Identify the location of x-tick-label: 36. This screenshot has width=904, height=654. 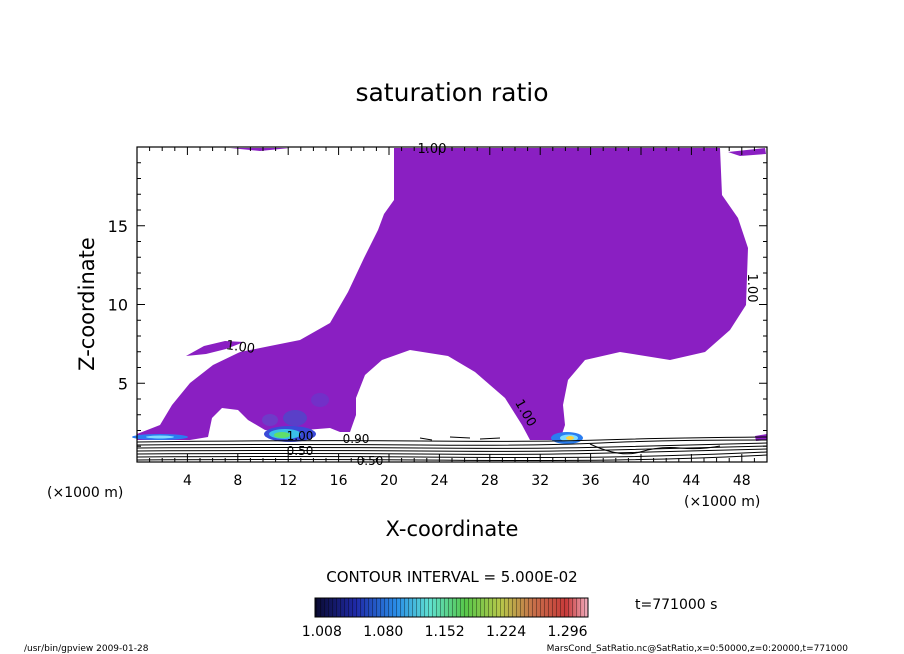
(591, 481).